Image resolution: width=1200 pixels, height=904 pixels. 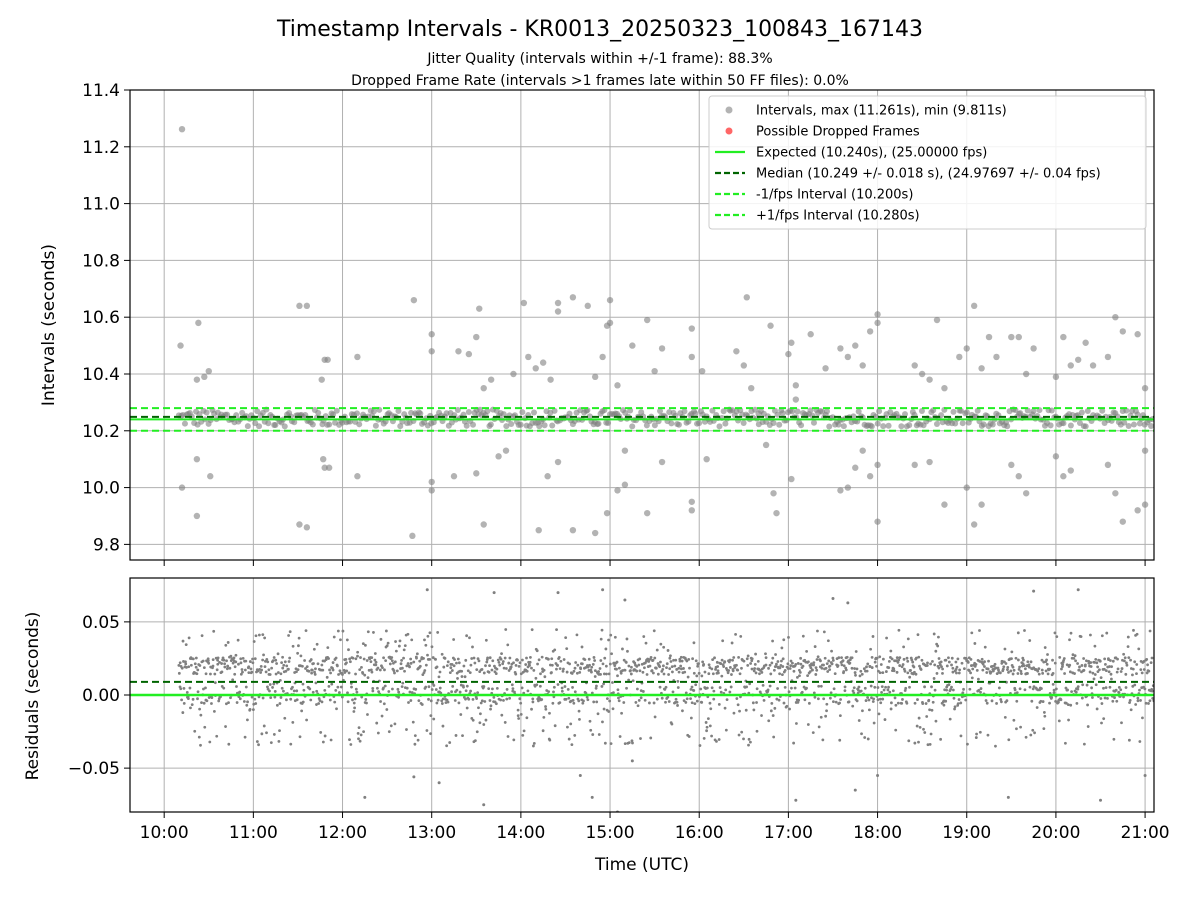 What do you see at coordinates (101, 375) in the screenshot?
I see `y-tick-label: 10.4` at bounding box center [101, 375].